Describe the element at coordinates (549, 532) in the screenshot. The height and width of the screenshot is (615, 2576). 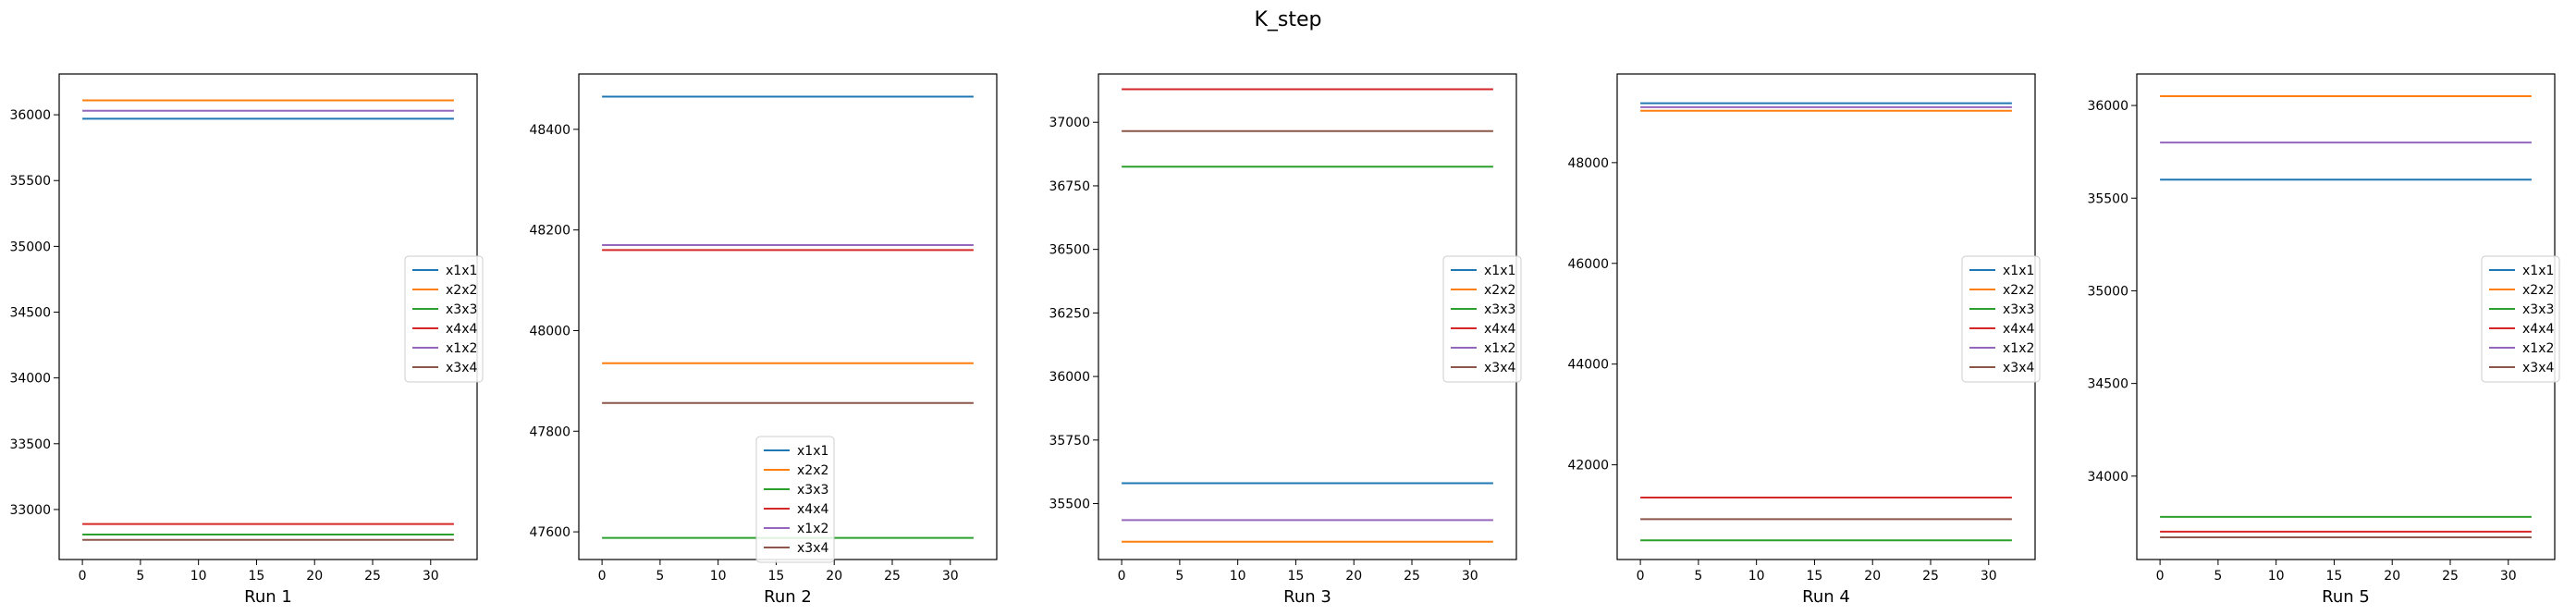
I see `y-tick-label: 47600` at that location.